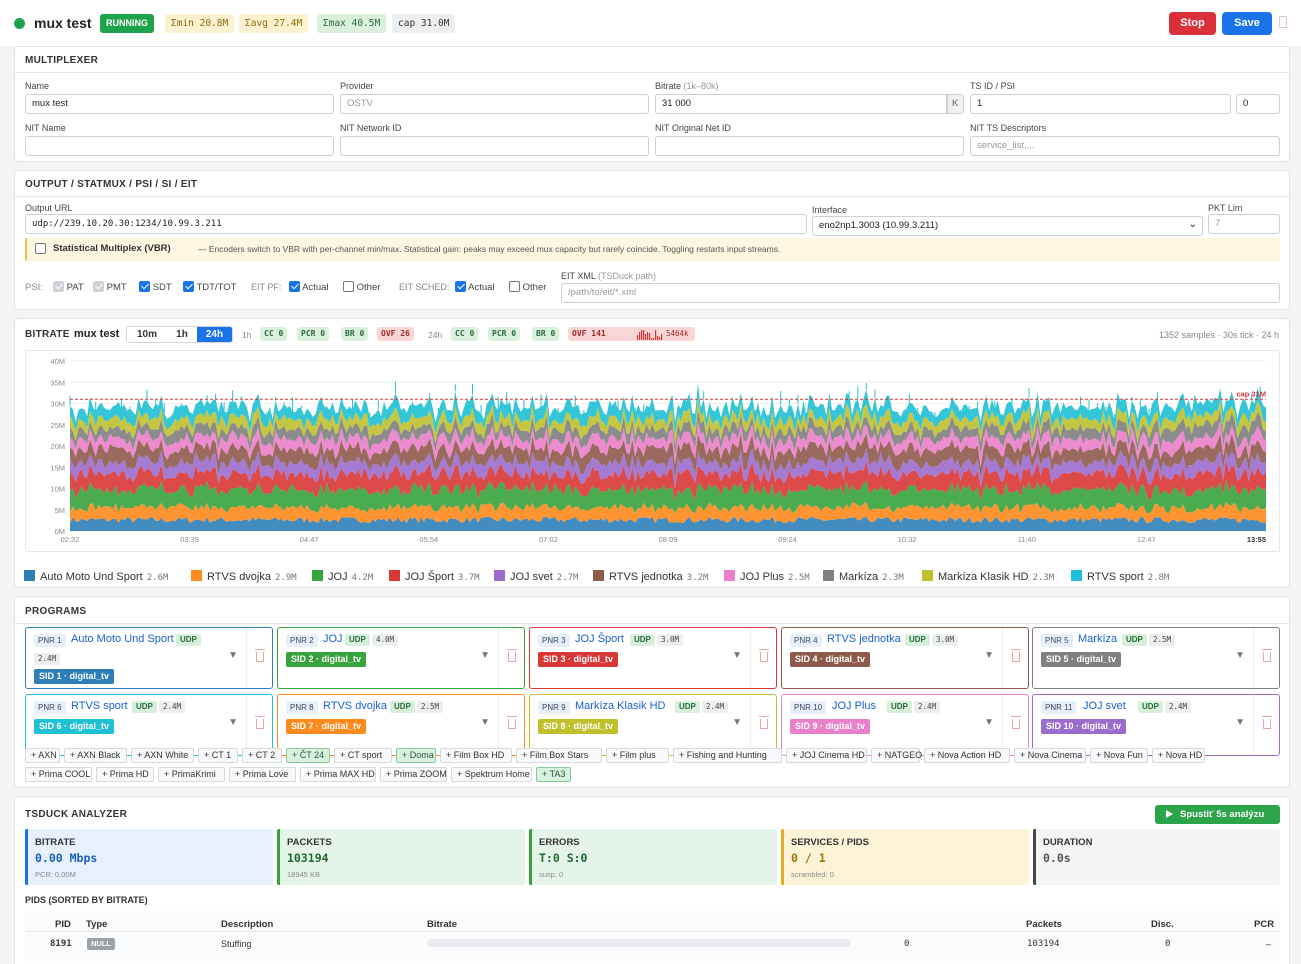 The width and height of the screenshot is (1301, 964). I want to click on legend-item: Markíza 2.3M, so click(863, 576).